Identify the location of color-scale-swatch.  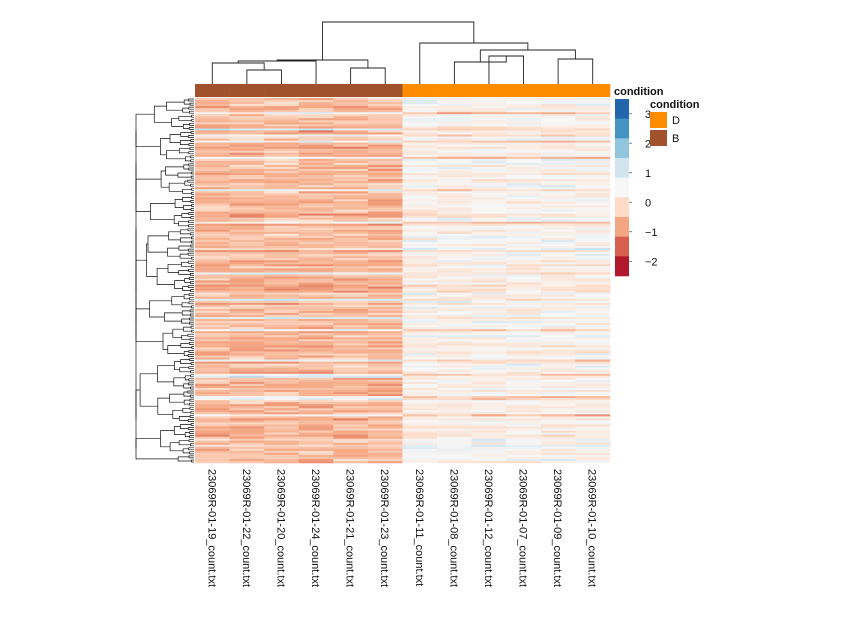
(622, 207).